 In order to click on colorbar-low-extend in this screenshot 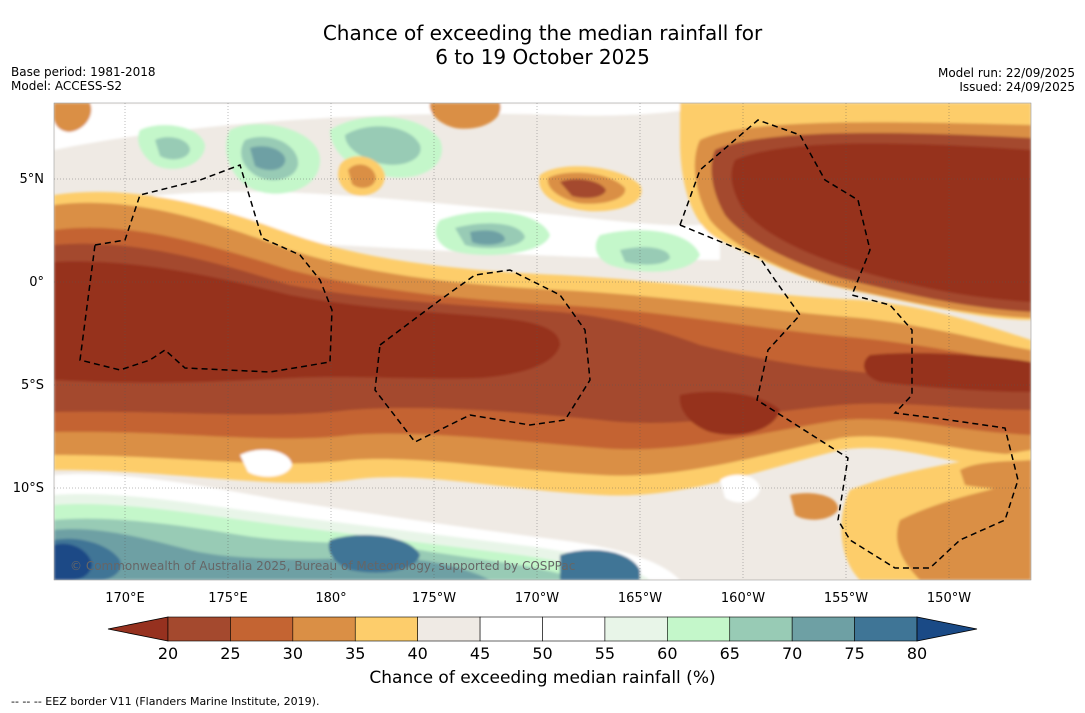, I will do `click(138, 629)`.